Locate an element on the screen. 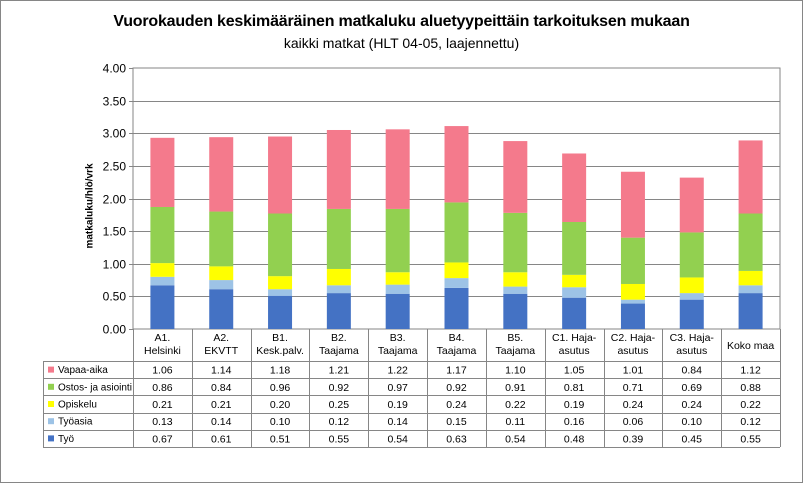 Image resolution: width=803 pixels, height=483 pixels. data-table-cell: 0.54 is located at coordinates (515, 439).